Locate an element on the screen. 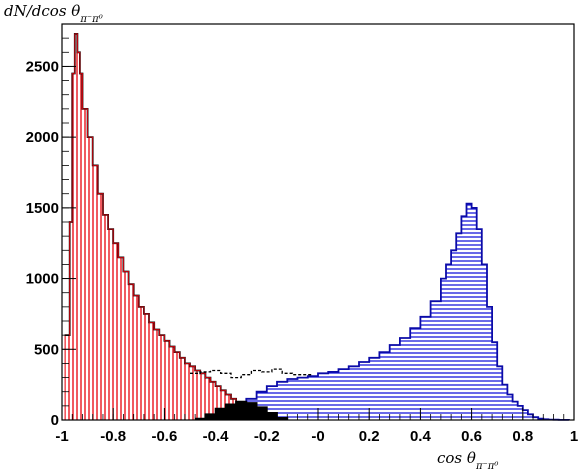  y-axis-title: dN/dcos θπ⁻π⁰ is located at coordinates (53, 13).